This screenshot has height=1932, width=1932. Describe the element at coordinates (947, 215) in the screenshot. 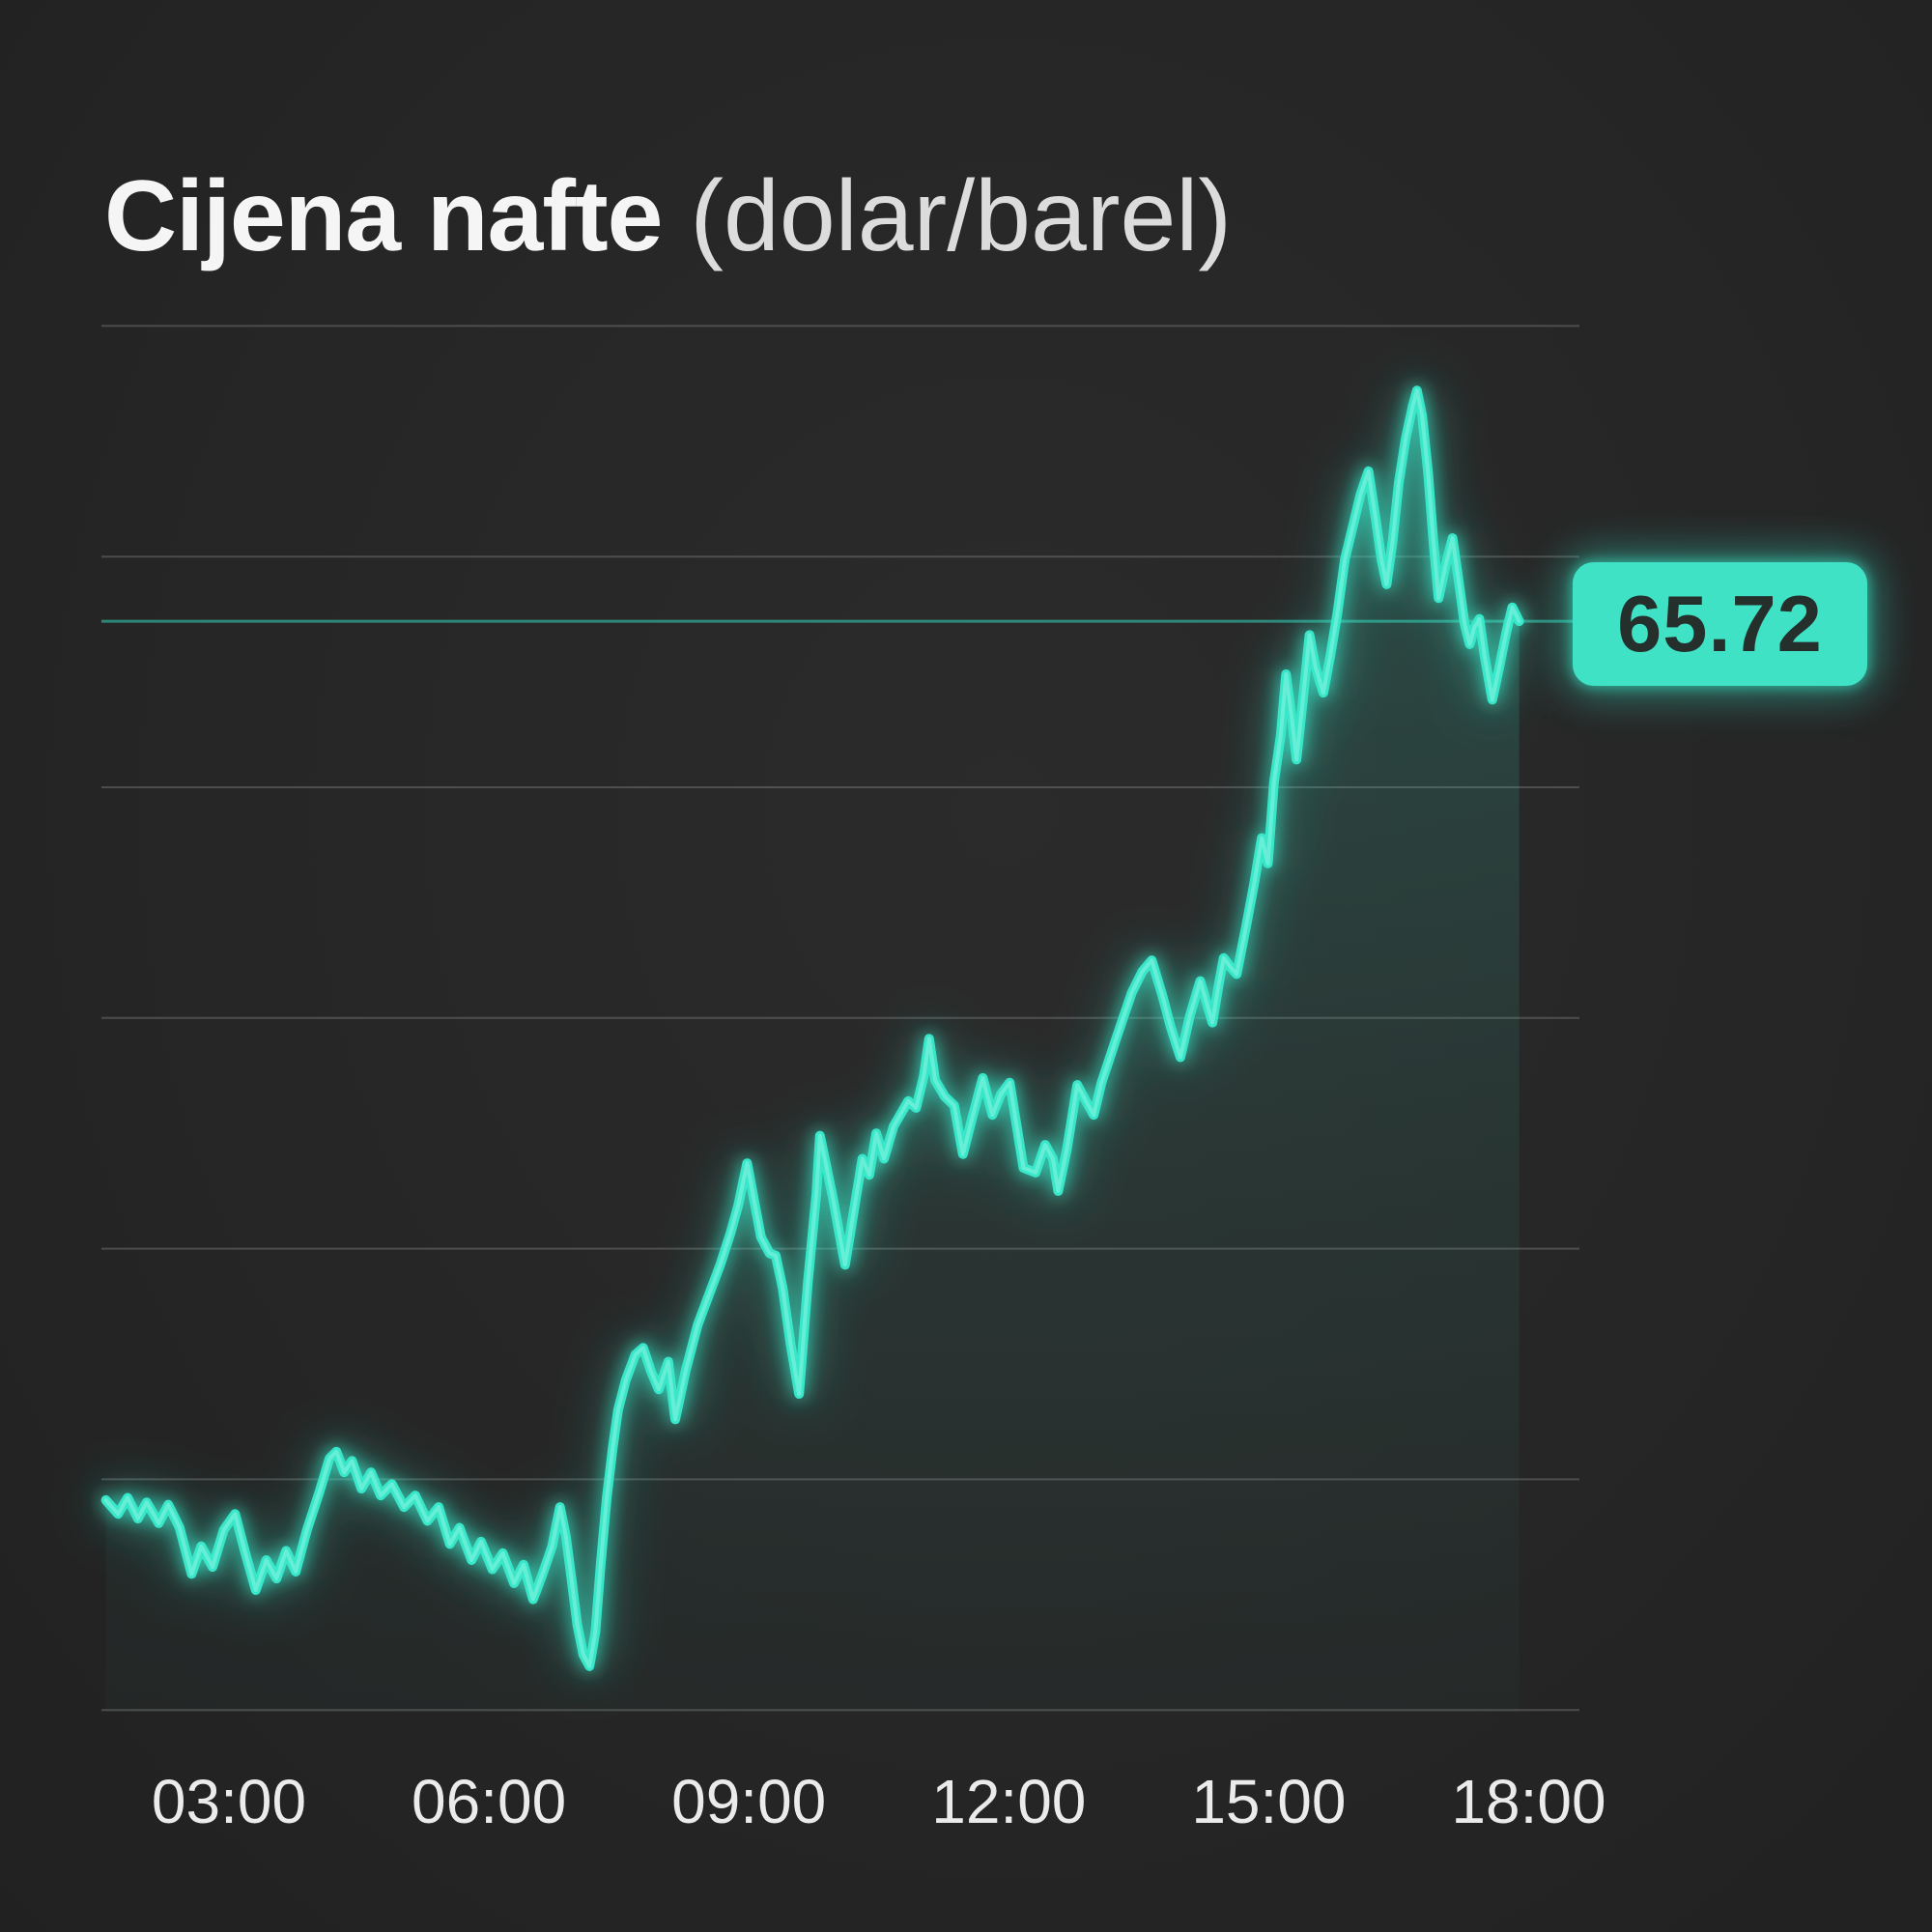

I see `chart-title-unit: (dolar/barel)` at that location.